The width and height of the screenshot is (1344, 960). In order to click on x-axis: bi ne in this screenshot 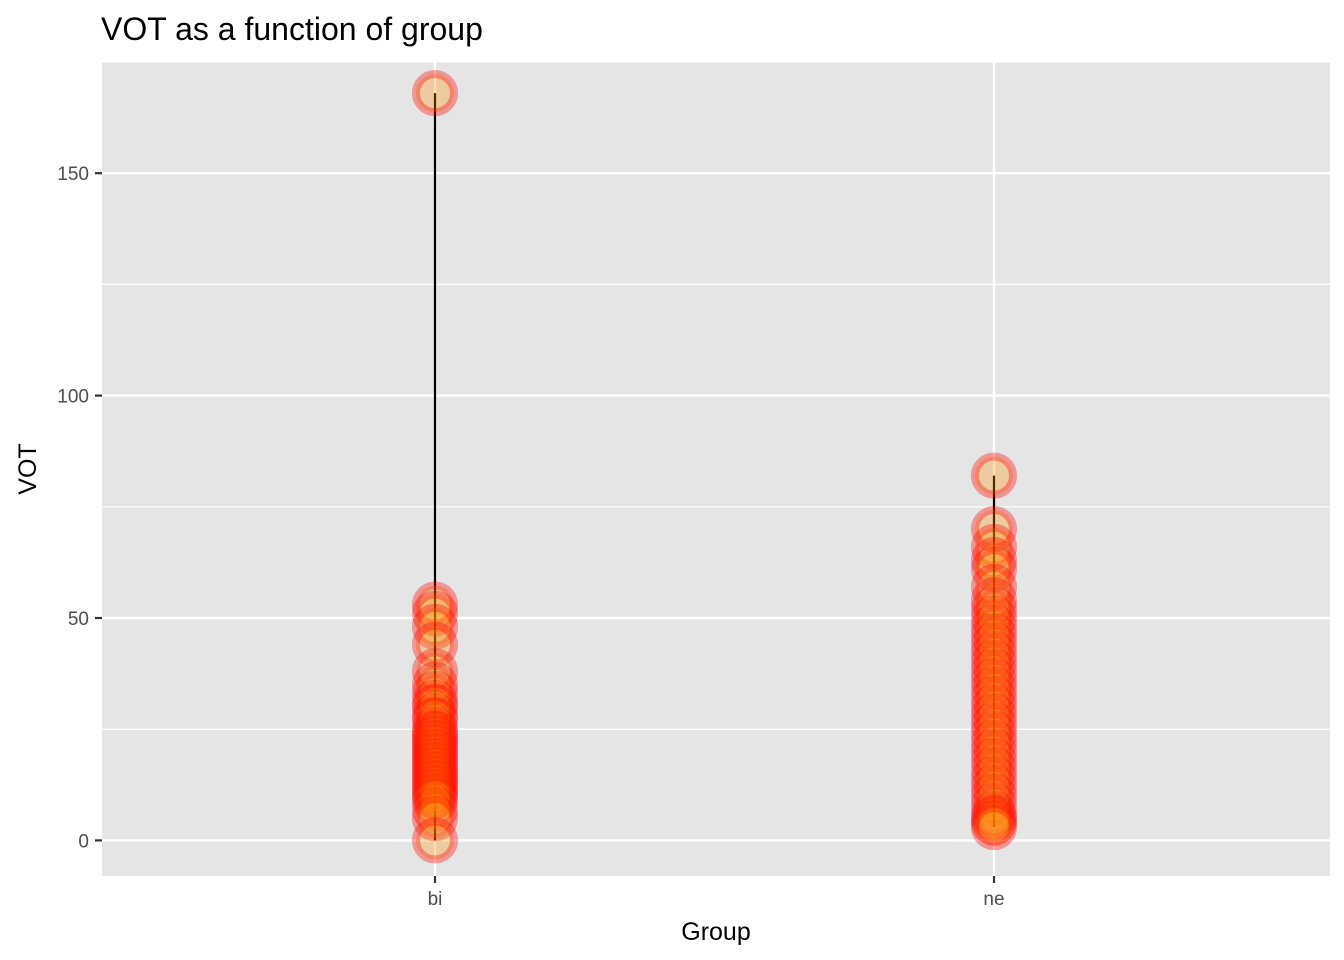, I will do `click(716, 893)`.